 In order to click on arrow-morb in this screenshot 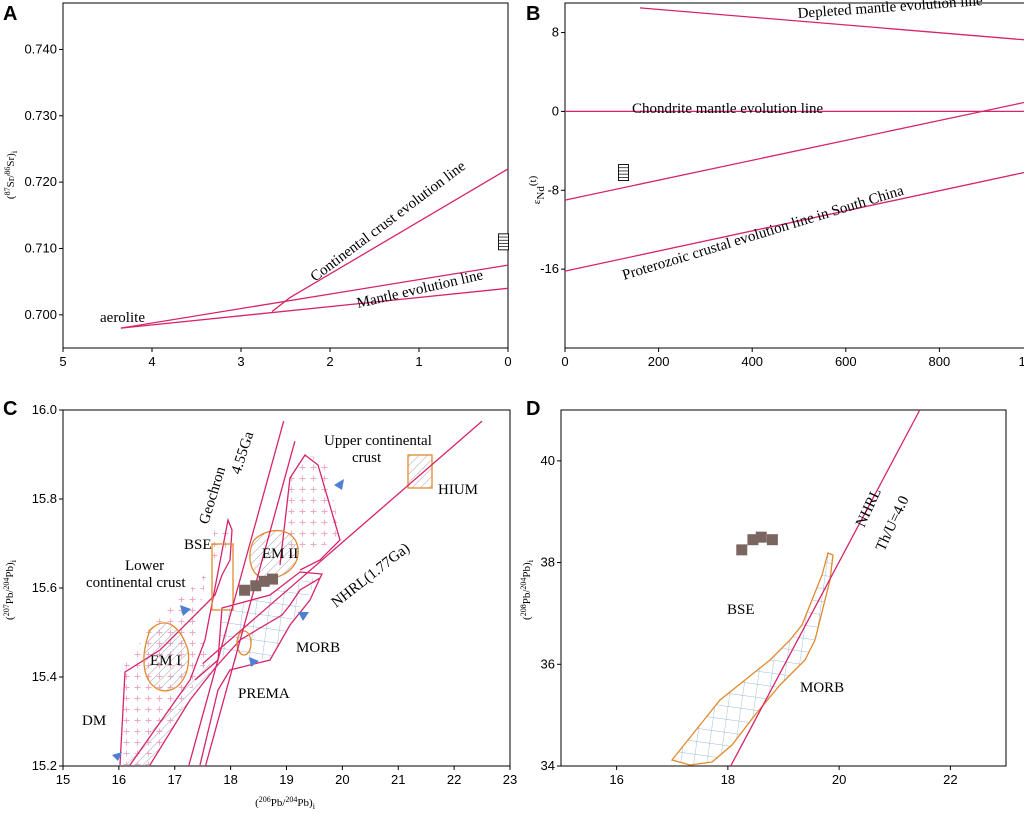, I will do `click(303, 616)`.